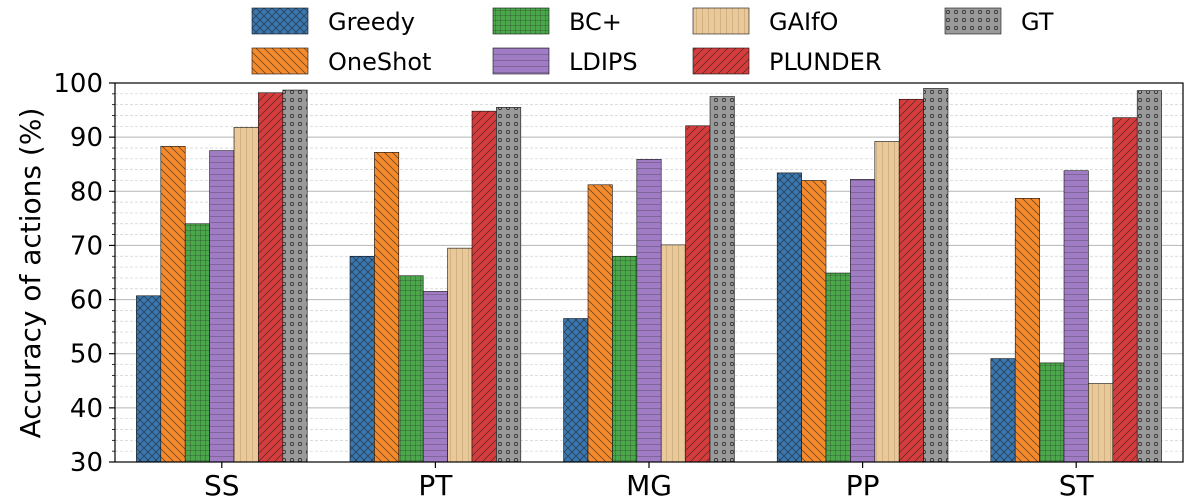  What do you see at coordinates (78, 84) in the screenshot?
I see `y-tick-label: 100` at bounding box center [78, 84].